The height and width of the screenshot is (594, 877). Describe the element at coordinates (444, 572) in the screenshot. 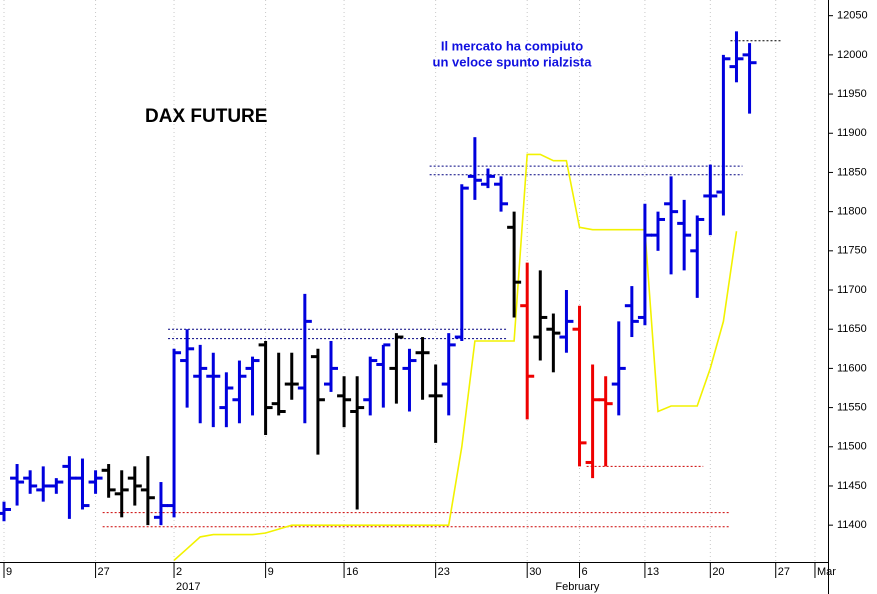

I see `x-tick-label: 23` at that location.